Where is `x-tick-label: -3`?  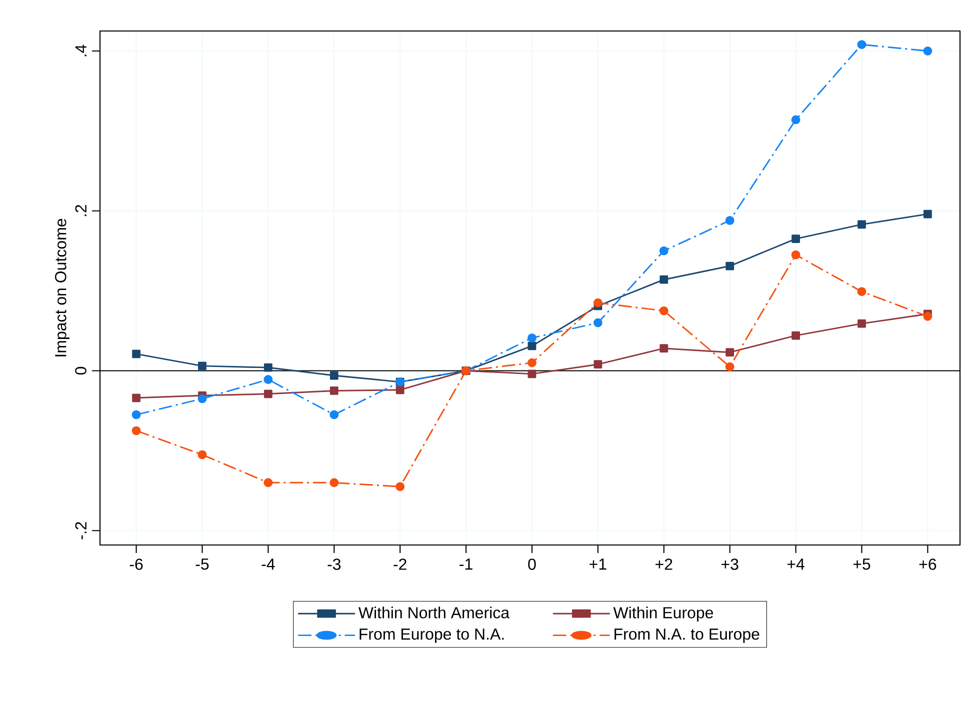
x-tick-label: -3 is located at coordinates (334, 564).